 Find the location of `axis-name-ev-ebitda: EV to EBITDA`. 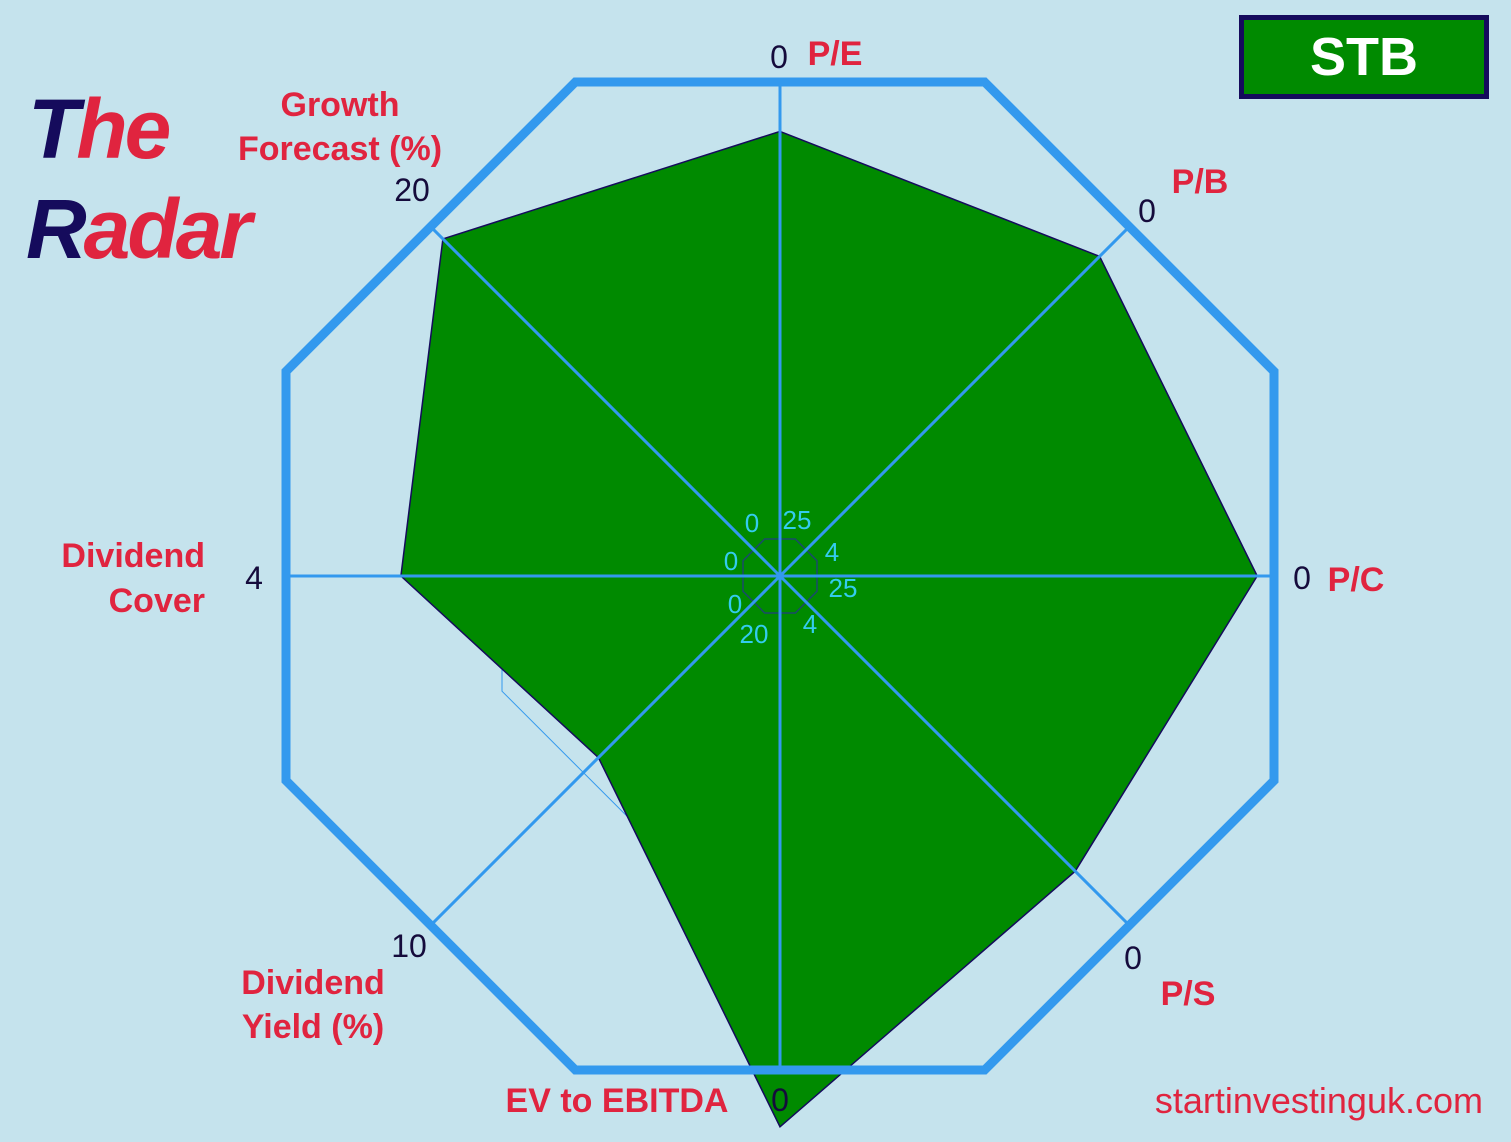

axis-name-ev-ebitda: EV to EBITDA is located at coordinates (617, 1101).